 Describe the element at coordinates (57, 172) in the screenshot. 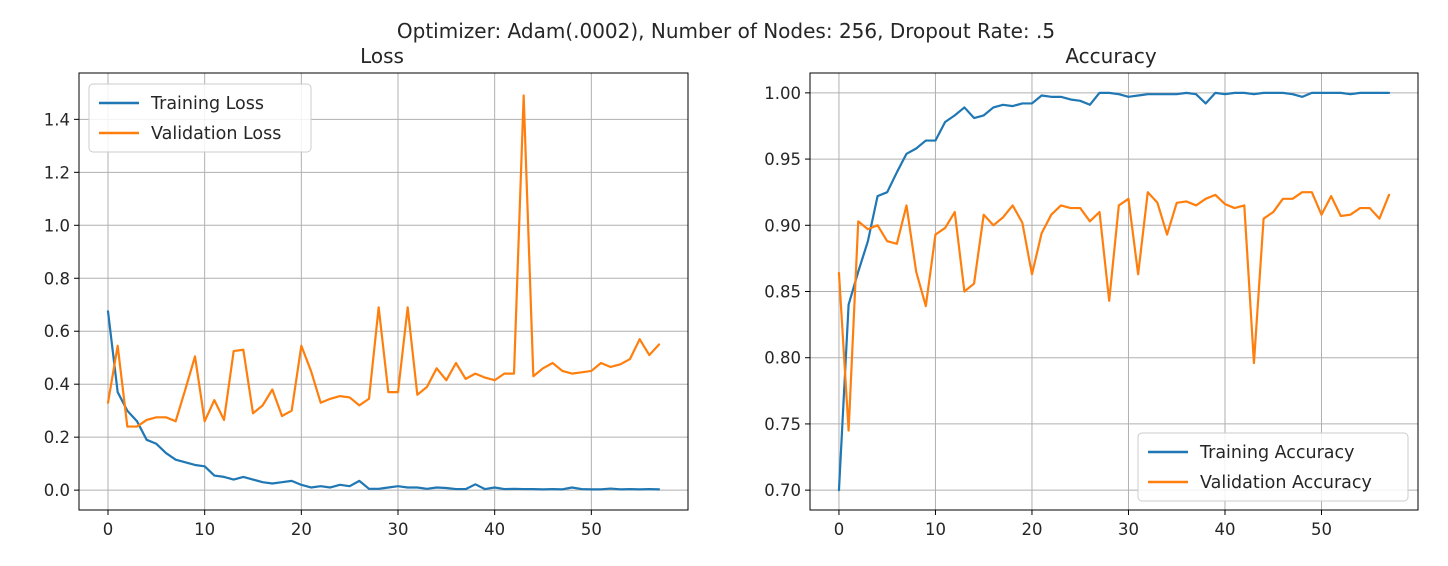

I see `loss-y-tick-label: 1.2` at that location.